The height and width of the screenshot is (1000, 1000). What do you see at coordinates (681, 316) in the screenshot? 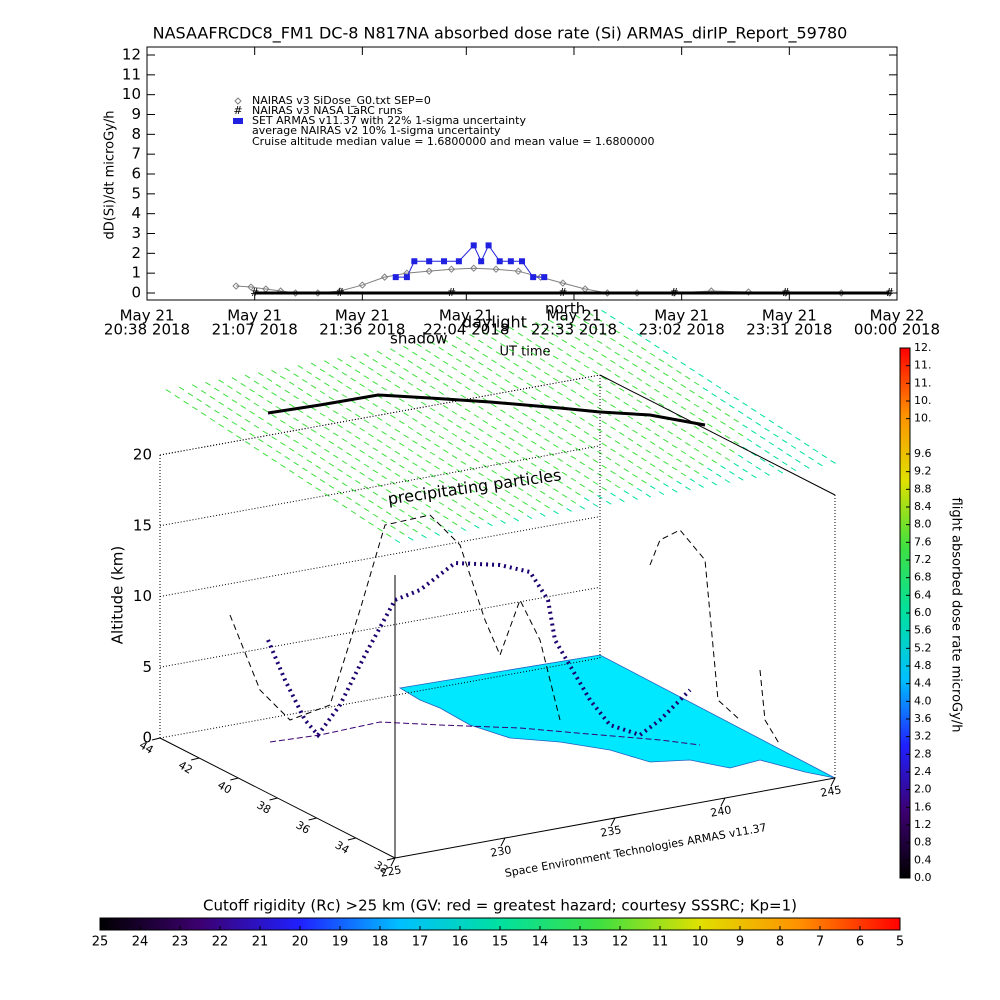
I see `x-tick-label: May 21` at bounding box center [681, 316].